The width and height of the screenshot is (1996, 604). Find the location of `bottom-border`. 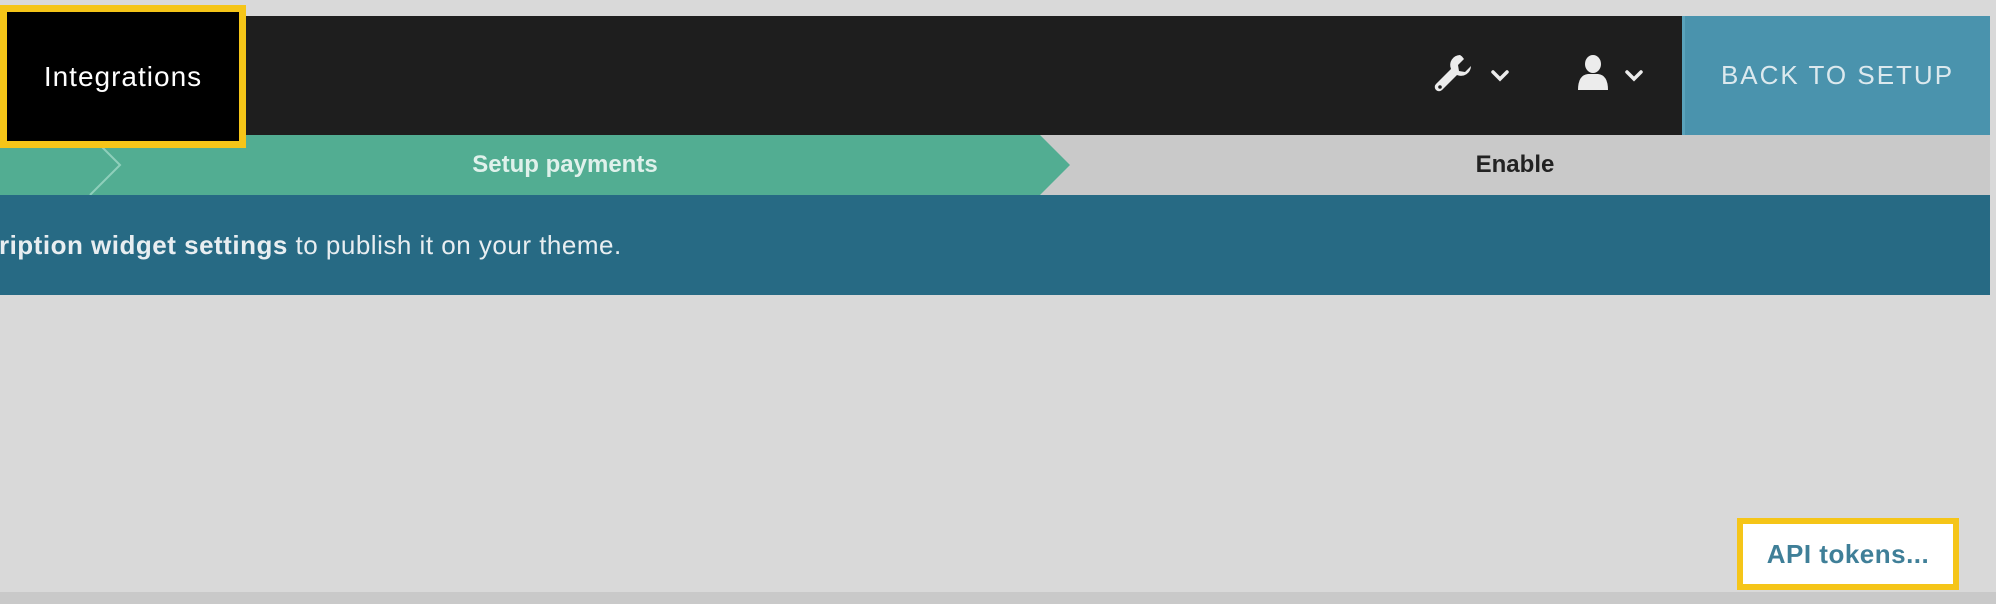

bottom-border is located at coordinates (998, 598).